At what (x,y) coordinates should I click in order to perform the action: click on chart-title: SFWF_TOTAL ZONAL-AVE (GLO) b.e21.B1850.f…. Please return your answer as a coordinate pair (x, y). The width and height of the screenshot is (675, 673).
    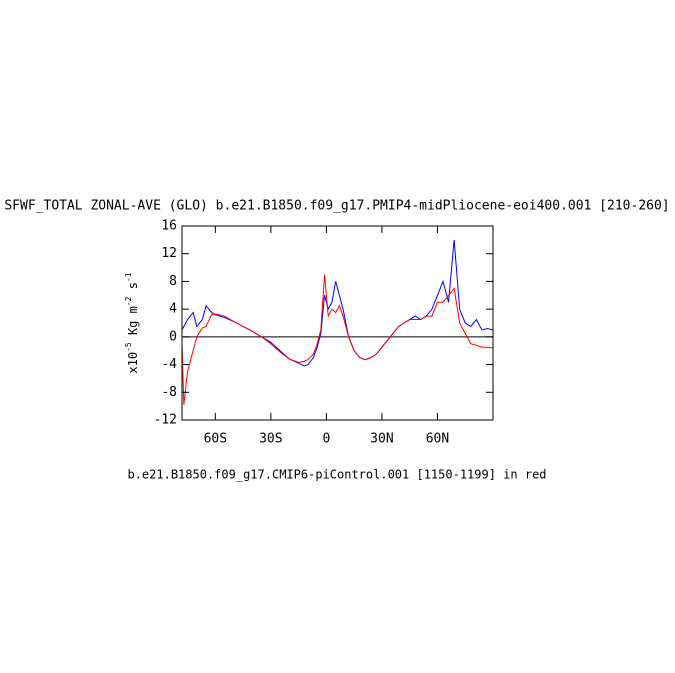
    Looking at the image, I should click on (336, 206).